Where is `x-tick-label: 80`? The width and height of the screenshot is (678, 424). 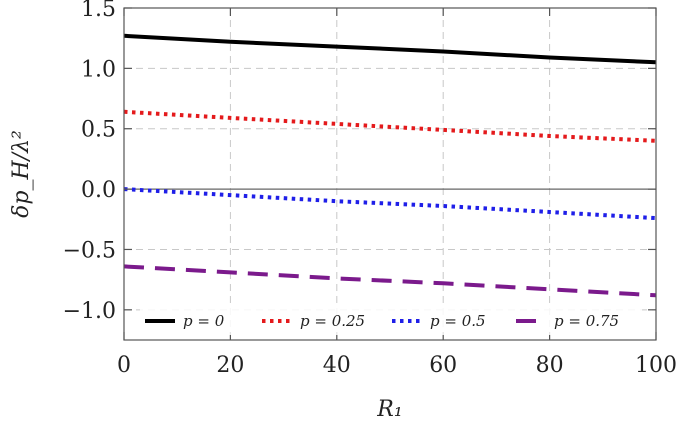
x-tick-label: 80 is located at coordinates (550, 365).